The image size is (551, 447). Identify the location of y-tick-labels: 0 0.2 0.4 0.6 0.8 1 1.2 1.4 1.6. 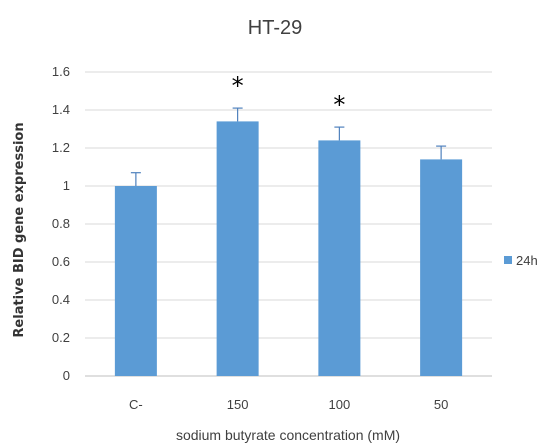
(61, 223).